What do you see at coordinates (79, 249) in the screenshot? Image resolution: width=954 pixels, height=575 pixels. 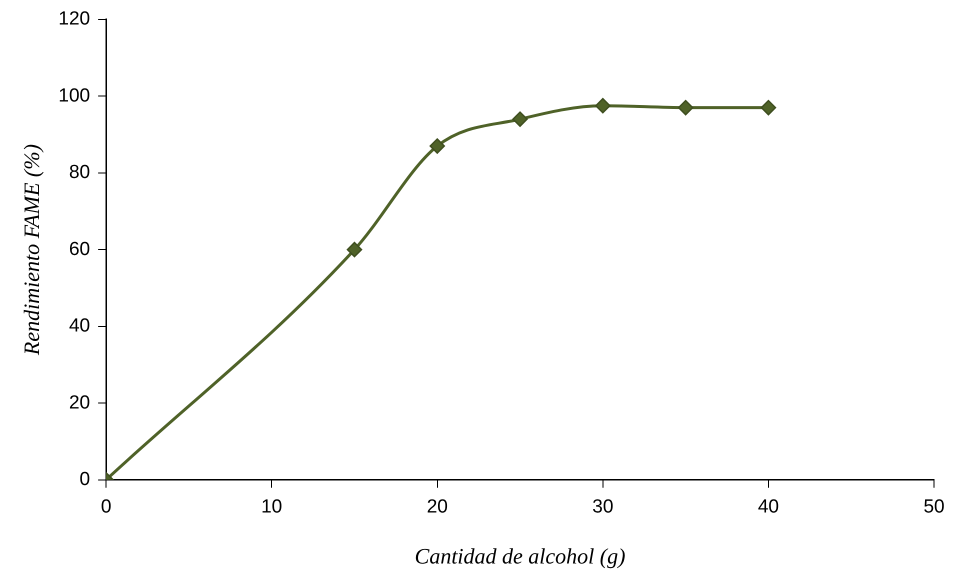 I see `y-tick-label: 60` at bounding box center [79, 249].